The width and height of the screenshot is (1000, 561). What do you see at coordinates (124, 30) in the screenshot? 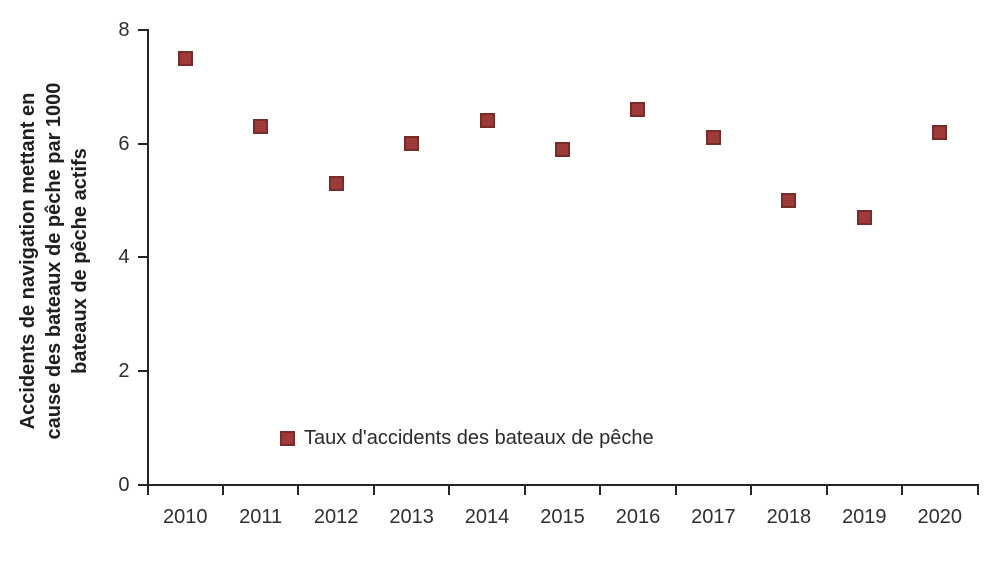
I see `y-tick-label: 8` at bounding box center [124, 30].